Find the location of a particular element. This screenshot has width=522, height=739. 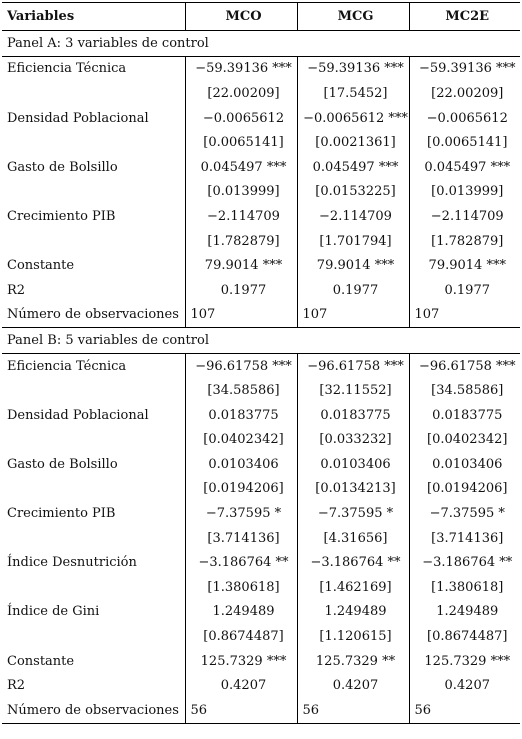

coefficient-cell: 0.0183775 is located at coordinates (240, 415).